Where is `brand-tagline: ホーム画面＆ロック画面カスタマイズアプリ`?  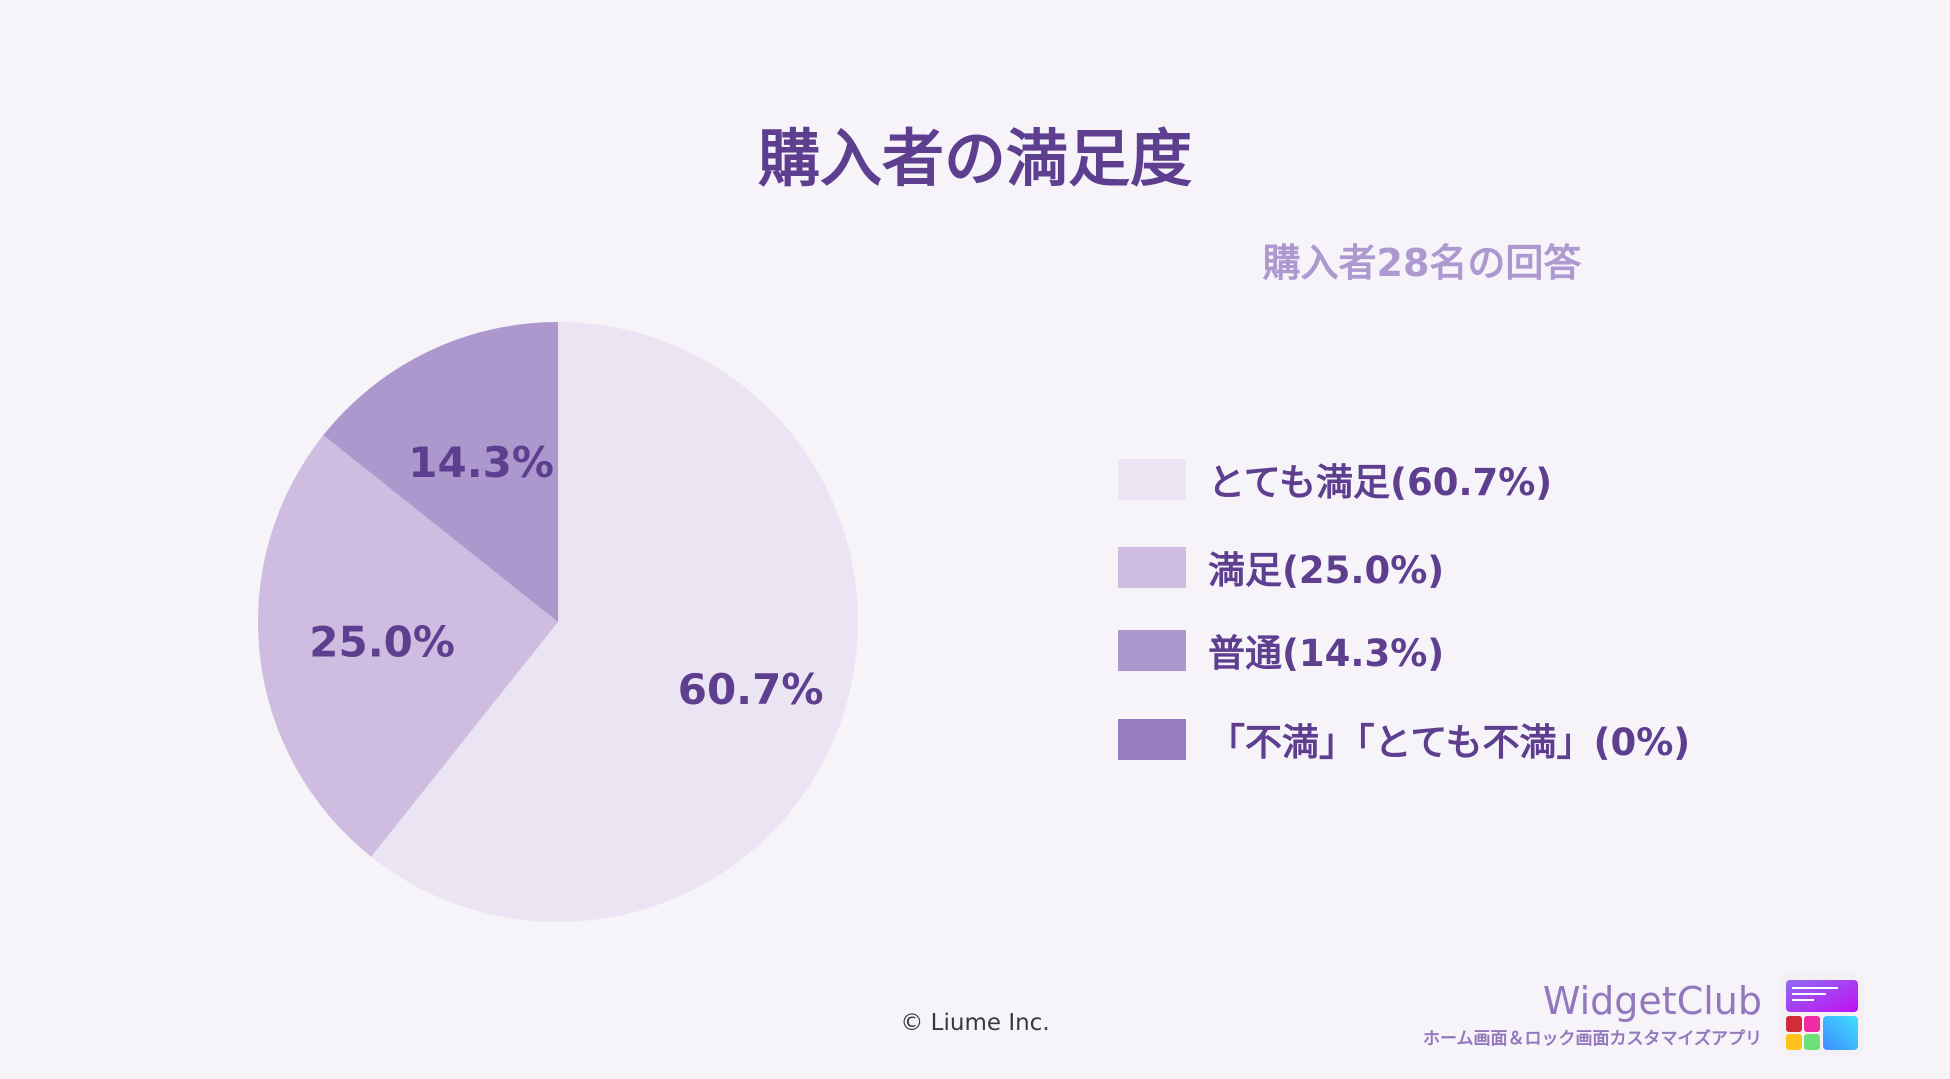
brand-tagline: ホーム画面＆ロック画面カスタマイズアプリ is located at coordinates (1592, 1039).